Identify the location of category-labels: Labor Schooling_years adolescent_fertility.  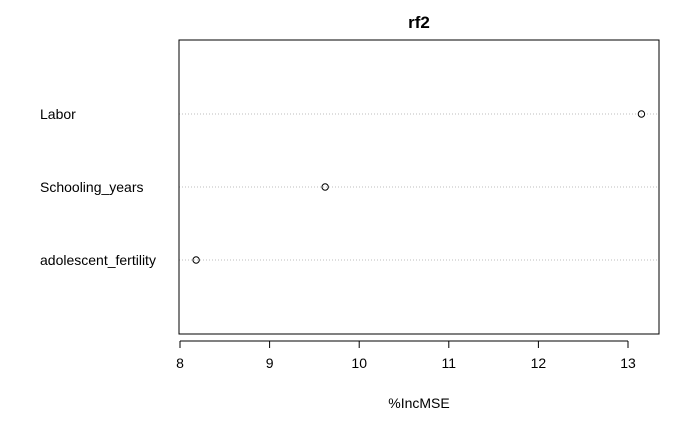
(98, 187).